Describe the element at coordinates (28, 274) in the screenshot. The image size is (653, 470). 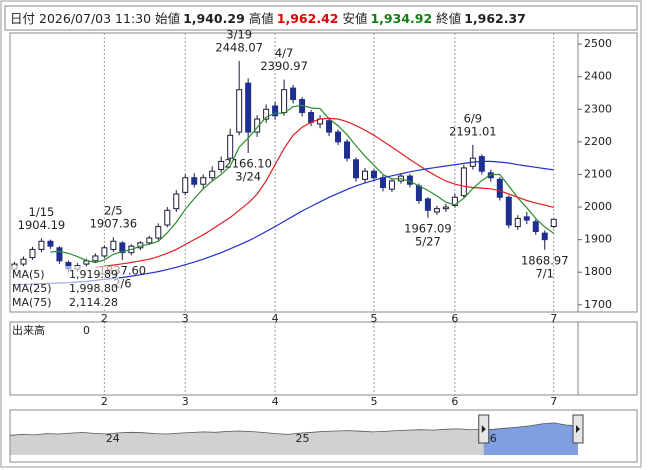
I see `legend-name: MA(5)` at that location.